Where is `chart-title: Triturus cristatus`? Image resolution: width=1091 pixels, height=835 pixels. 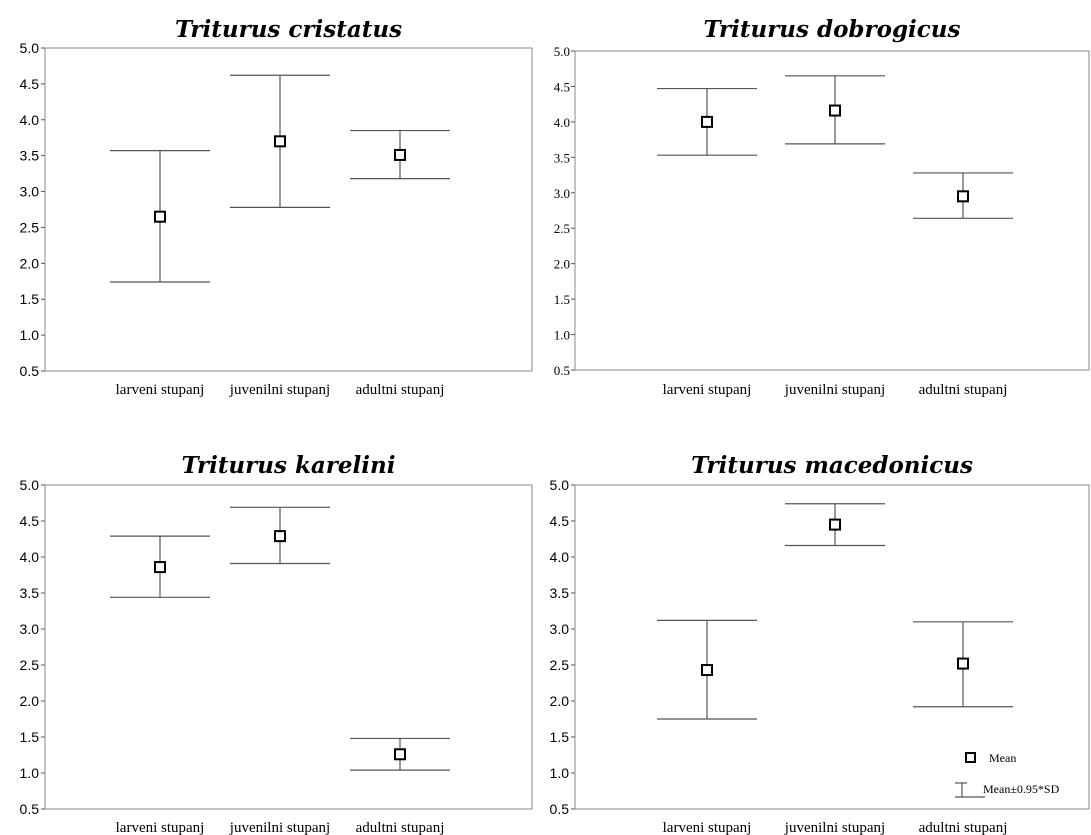 chart-title: Triturus cristatus is located at coordinates (288, 29).